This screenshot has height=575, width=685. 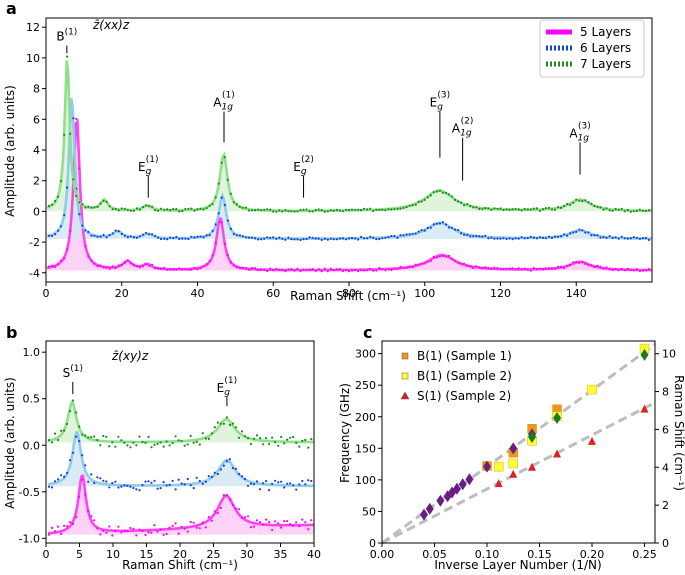 What do you see at coordinates (678, 433) in the screenshot?
I see `panel-c-y2label: Raman Shift (cm⁻¹)` at bounding box center [678, 433].